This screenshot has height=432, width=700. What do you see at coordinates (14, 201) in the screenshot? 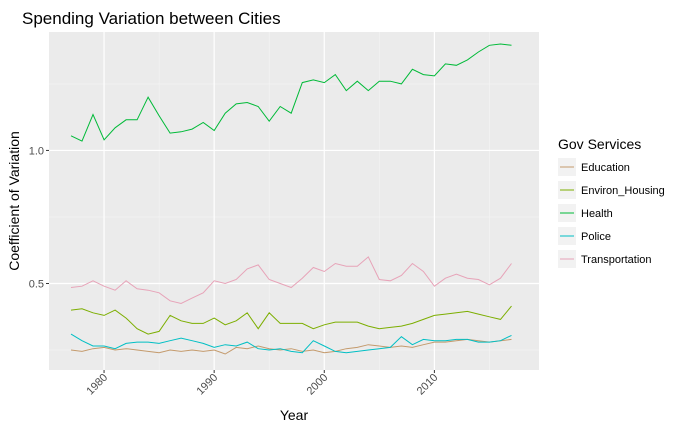
I see `y-axis-title: Coefficient of Variation` at bounding box center [14, 201].